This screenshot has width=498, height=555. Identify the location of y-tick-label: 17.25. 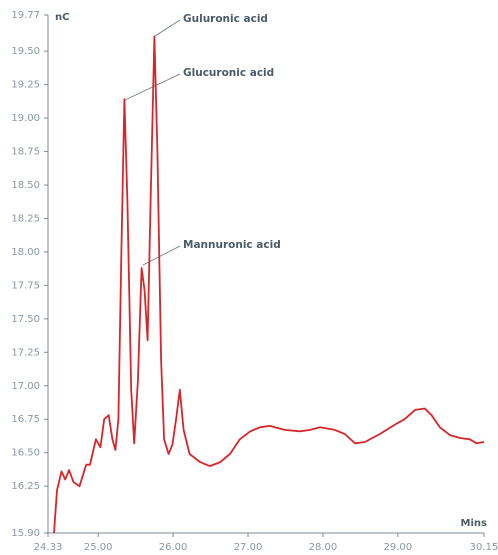
(25, 352).